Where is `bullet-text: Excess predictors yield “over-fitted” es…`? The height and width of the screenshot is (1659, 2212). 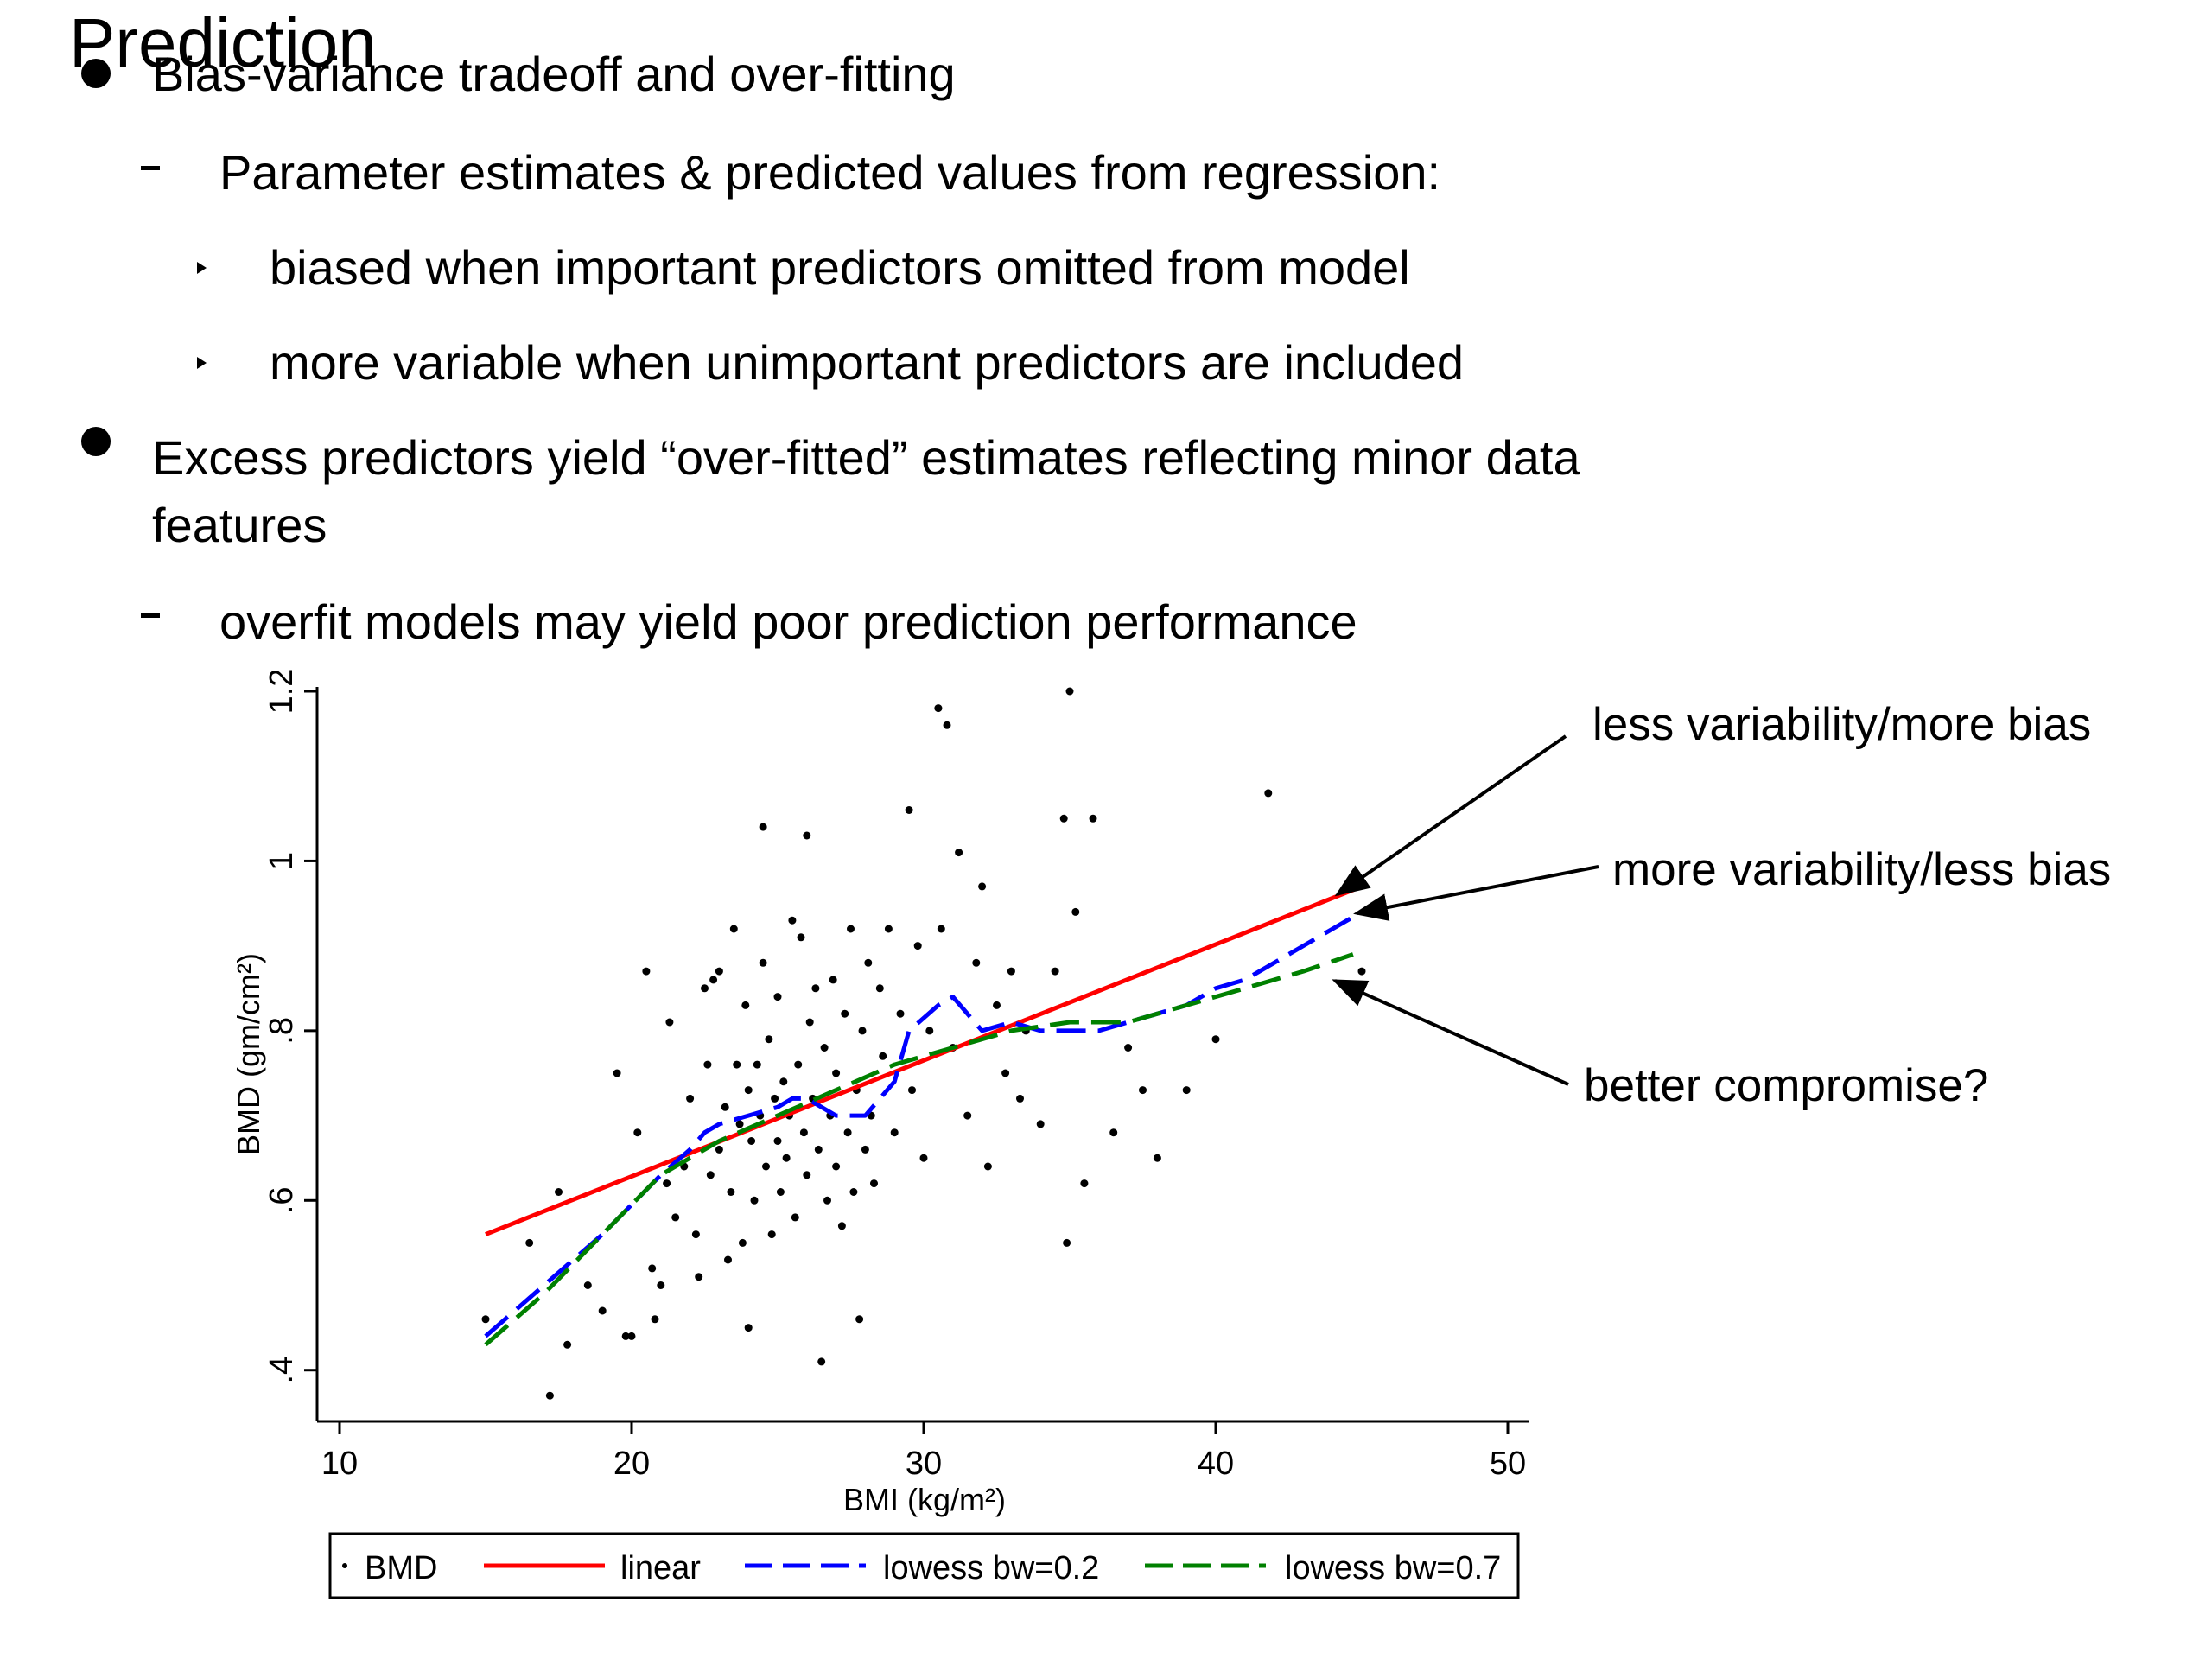 bullet-text: Excess predictors yield “over-fitted” es… is located at coordinates (866, 457).